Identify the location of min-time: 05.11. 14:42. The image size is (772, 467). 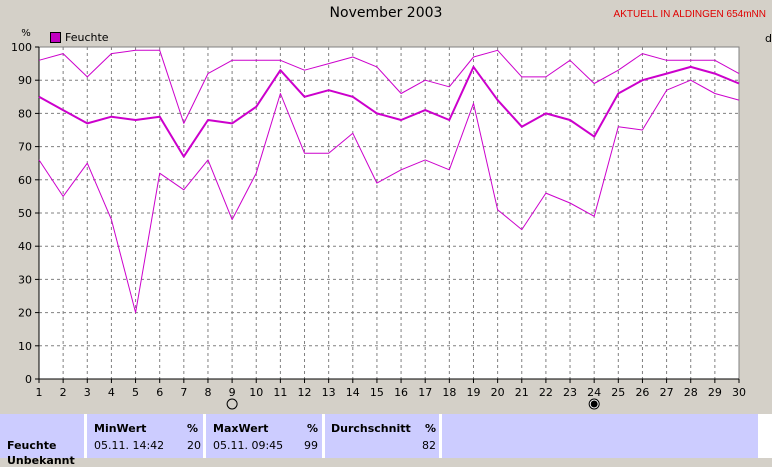
(129, 445).